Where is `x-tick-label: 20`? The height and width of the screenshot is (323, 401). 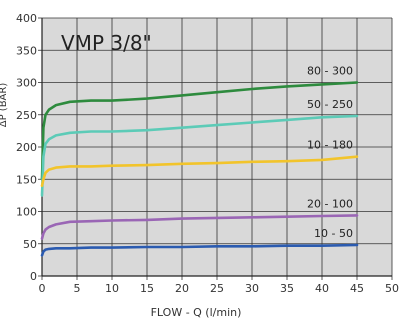 x-tick-label: 20 is located at coordinates (182, 288).